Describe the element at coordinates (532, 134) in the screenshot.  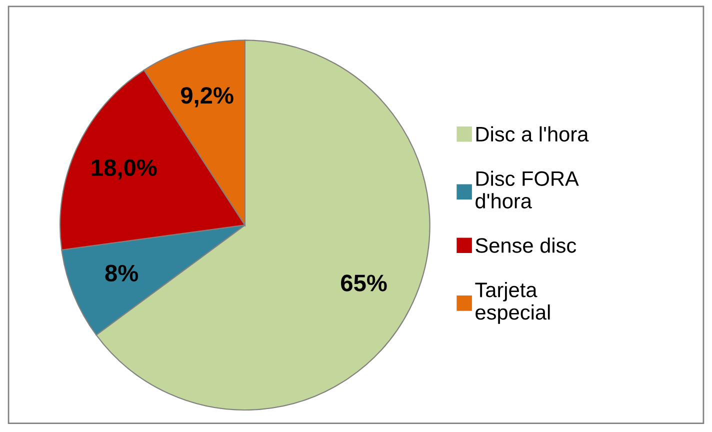
I see `legend-label: Disc a l'hora` at that location.